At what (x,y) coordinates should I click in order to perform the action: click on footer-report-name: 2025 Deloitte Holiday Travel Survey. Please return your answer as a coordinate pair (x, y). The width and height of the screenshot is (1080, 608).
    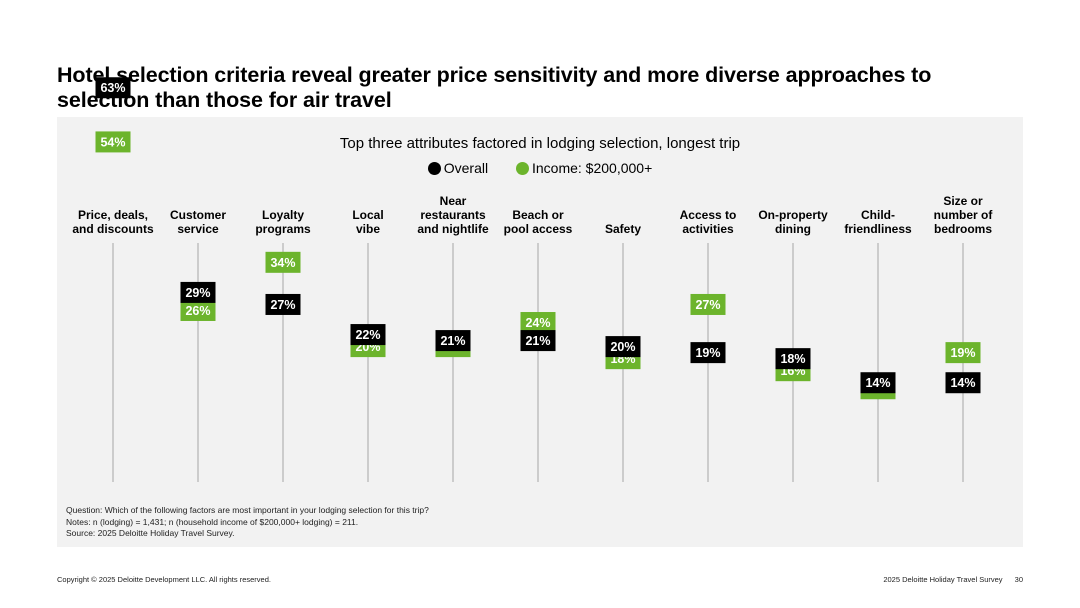
    Looking at the image, I should click on (943, 579).